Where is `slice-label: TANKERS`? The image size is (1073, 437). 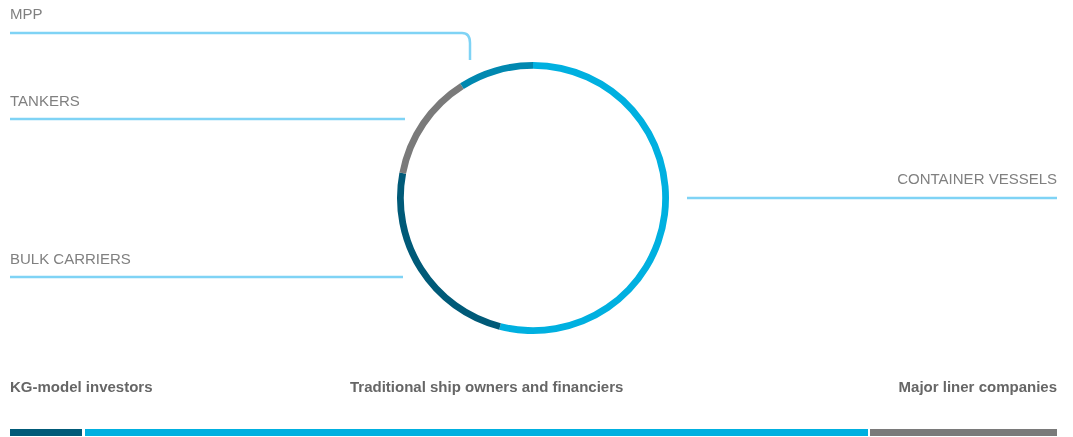
slice-label: TANKERS is located at coordinates (45, 101).